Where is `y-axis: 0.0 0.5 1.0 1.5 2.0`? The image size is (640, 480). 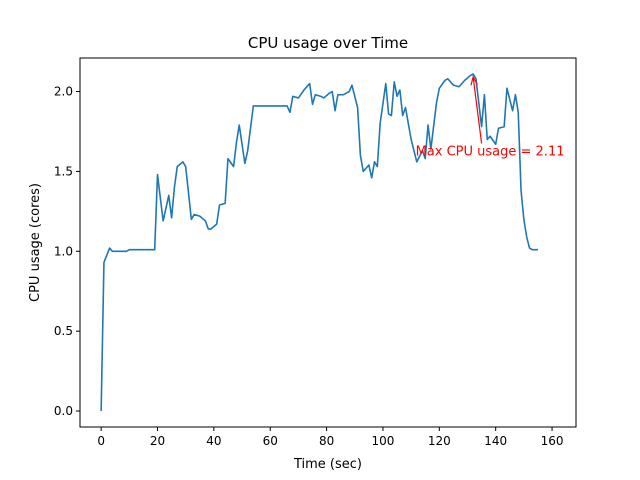
y-axis: 0.0 0.5 1.0 1.5 2.0 is located at coordinates (67, 251).